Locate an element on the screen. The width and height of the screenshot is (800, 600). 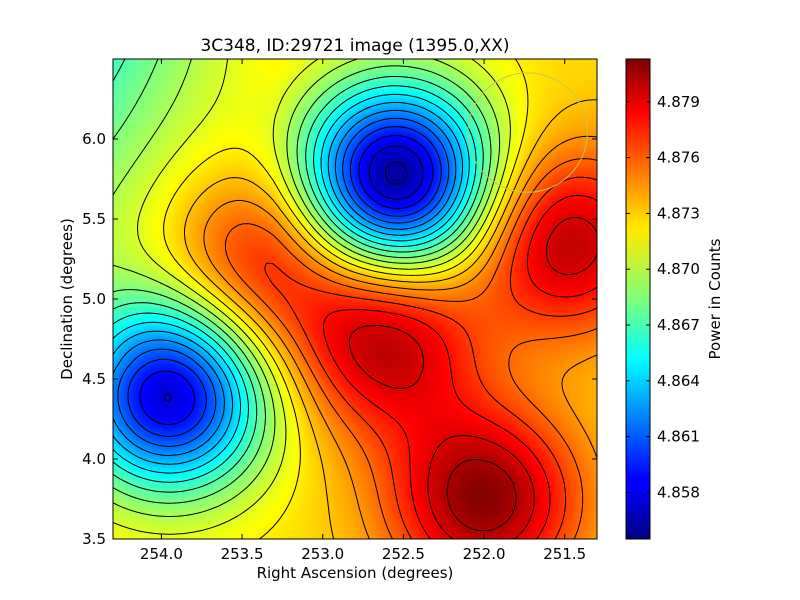
x-tick-label: 251.5 is located at coordinates (564, 554).